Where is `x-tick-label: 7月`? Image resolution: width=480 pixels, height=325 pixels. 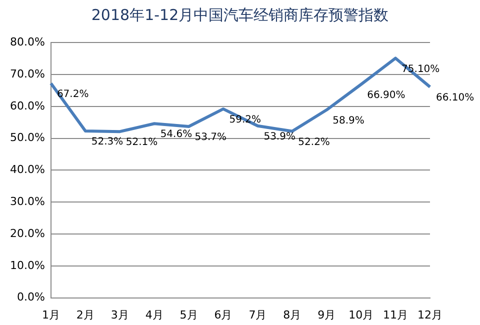
x-tick-label: 7月 is located at coordinates (257, 315).